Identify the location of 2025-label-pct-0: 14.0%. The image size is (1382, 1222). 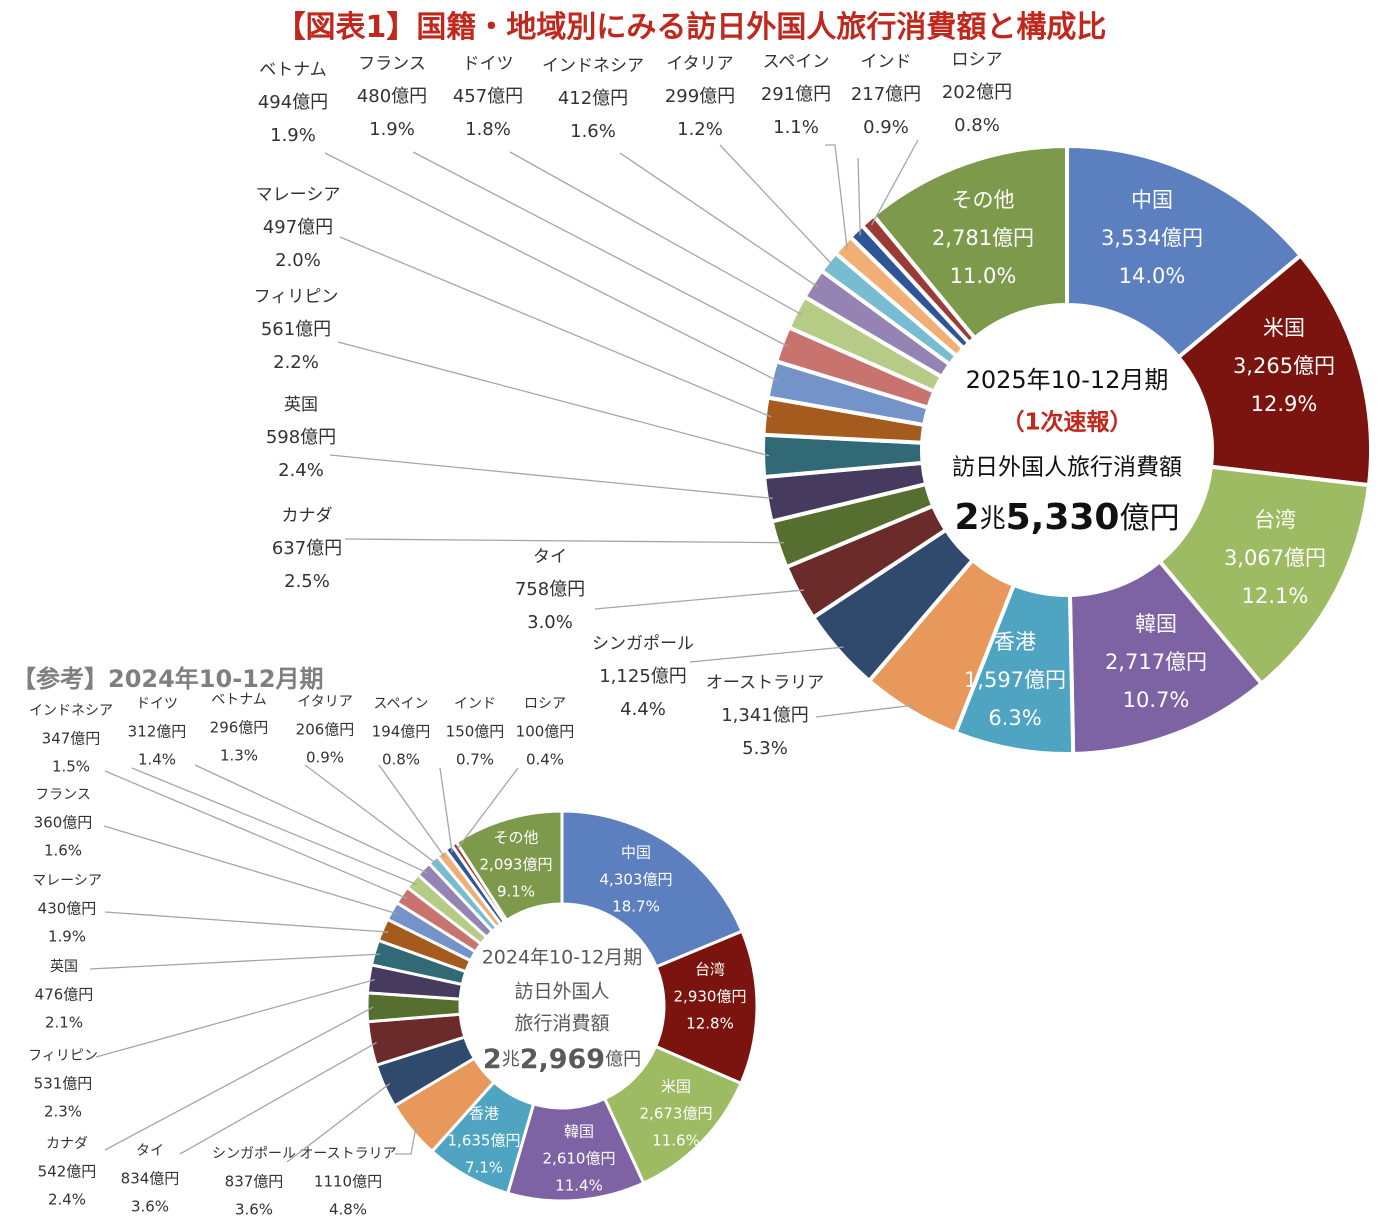
(1152, 276).